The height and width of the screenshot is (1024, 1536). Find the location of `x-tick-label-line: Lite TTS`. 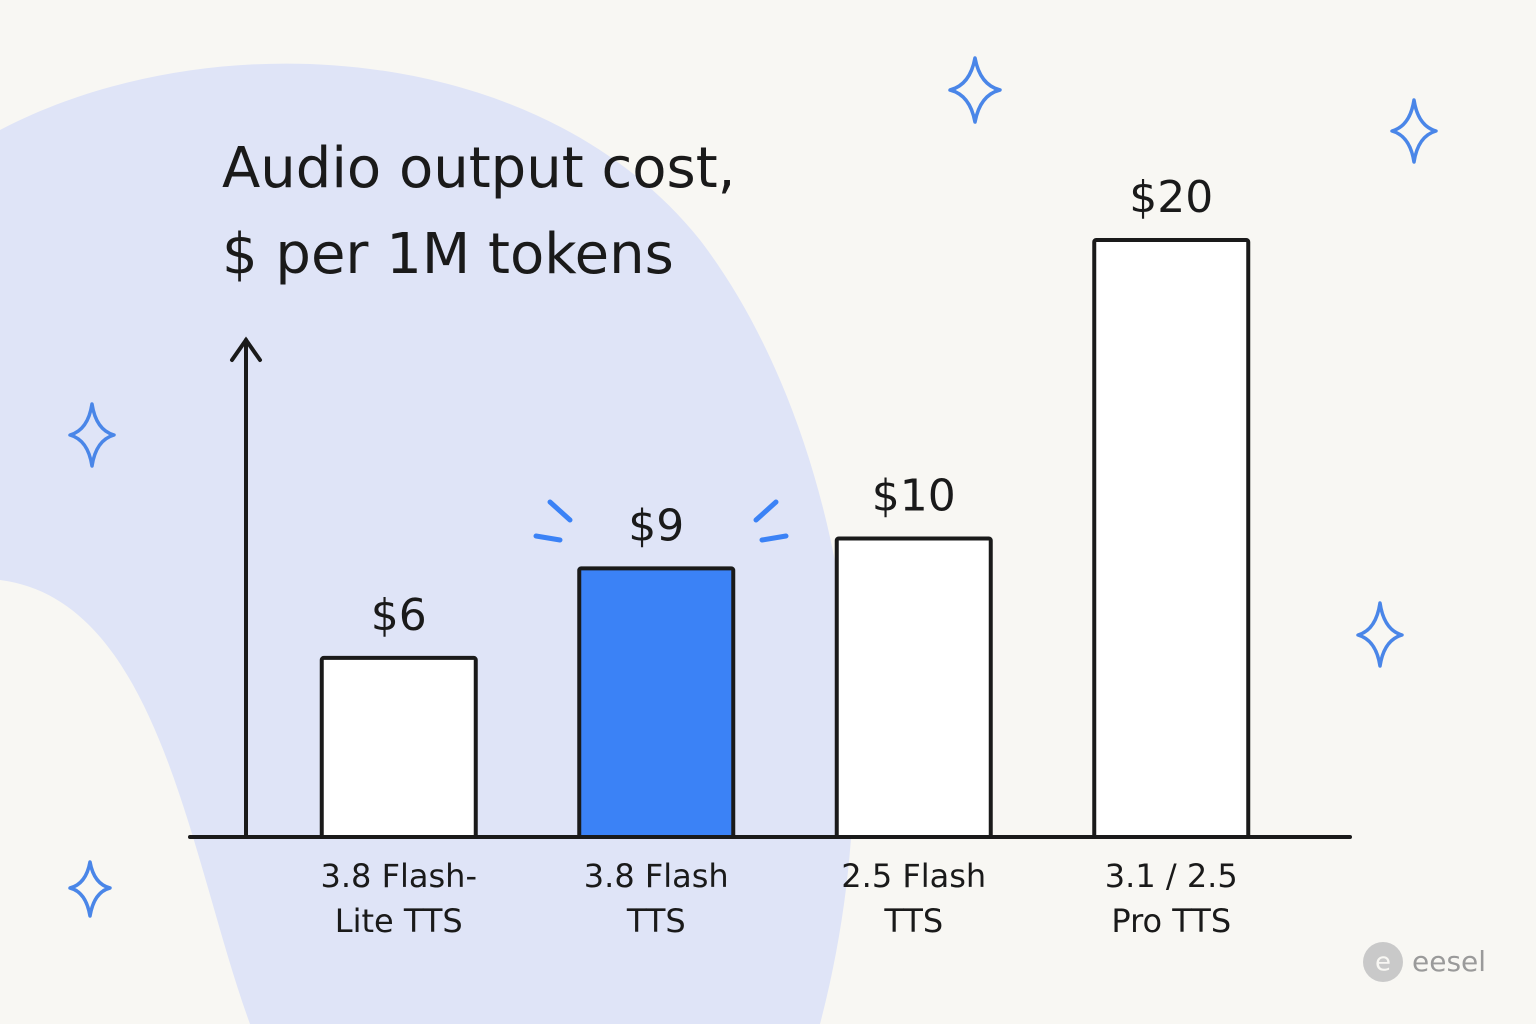

x-tick-label-line: Lite TTS is located at coordinates (399, 921).